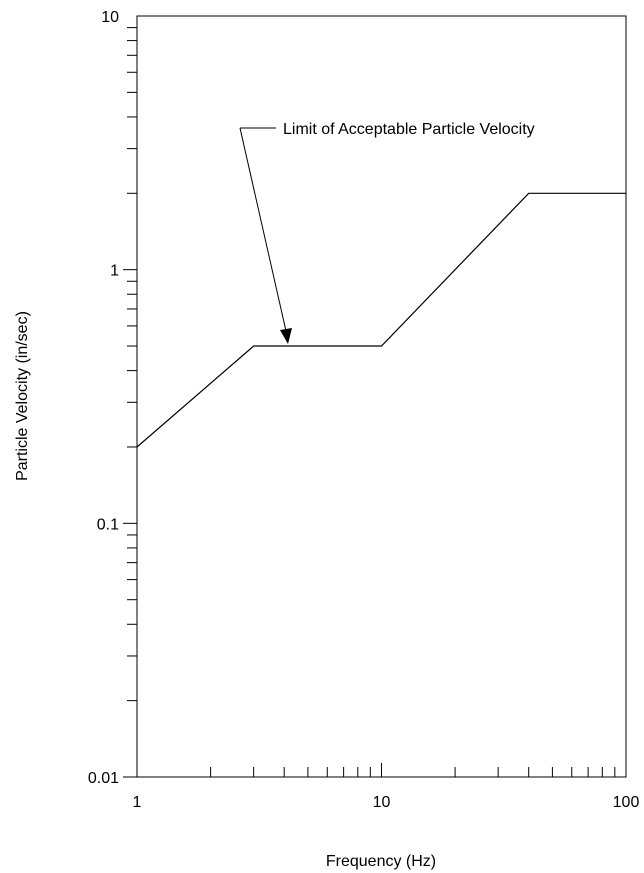  I want to click on annotation-arrow-line, so click(263, 229).